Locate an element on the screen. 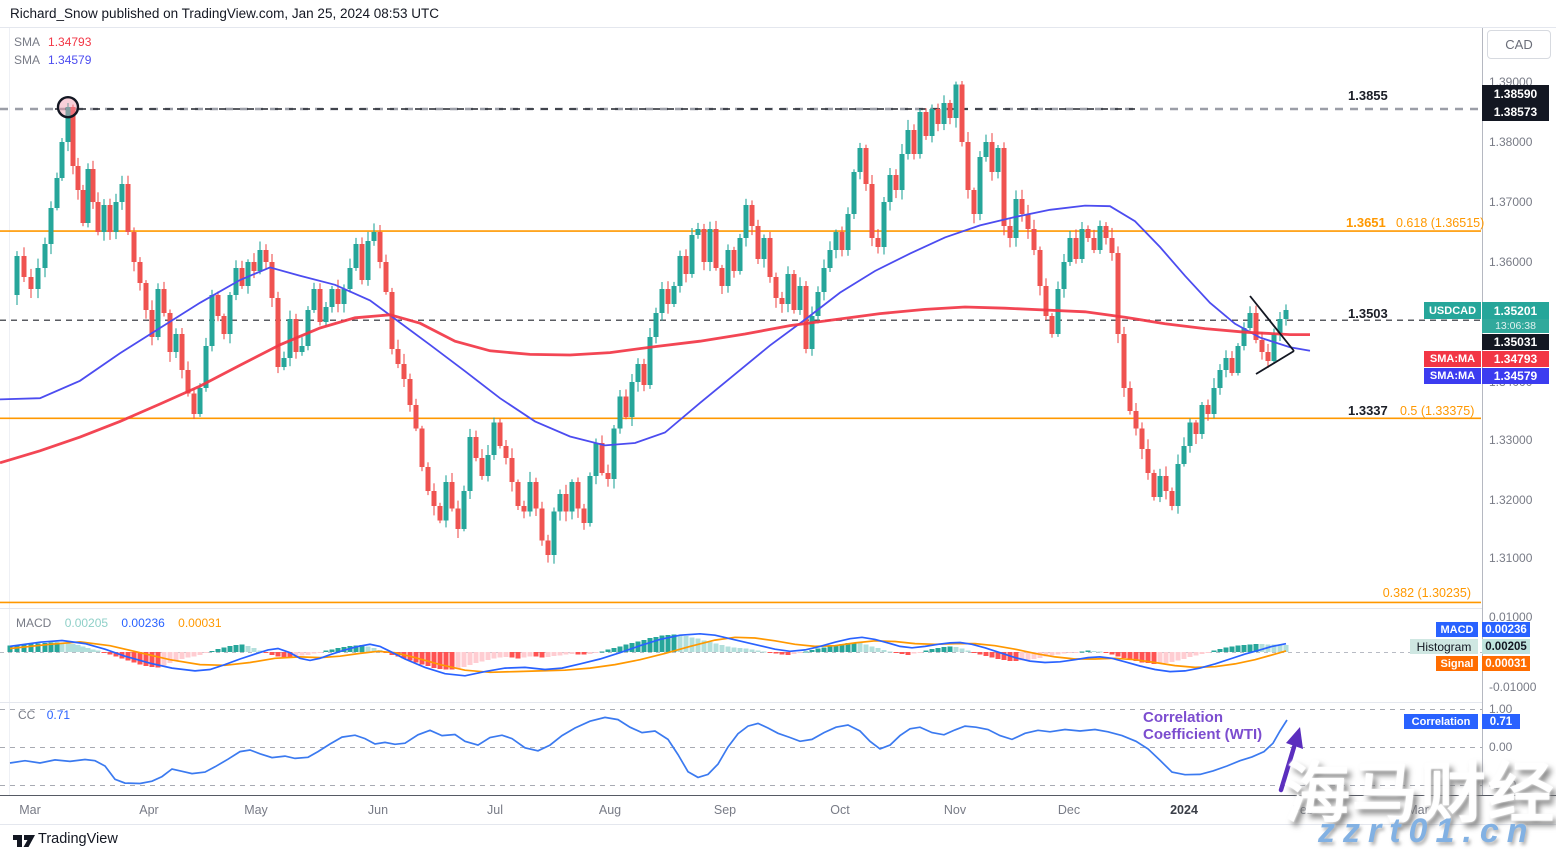 Image resolution: width=1556 pixels, height=857 pixels. annotation-arrow-head is located at coordinates (1294, 738).